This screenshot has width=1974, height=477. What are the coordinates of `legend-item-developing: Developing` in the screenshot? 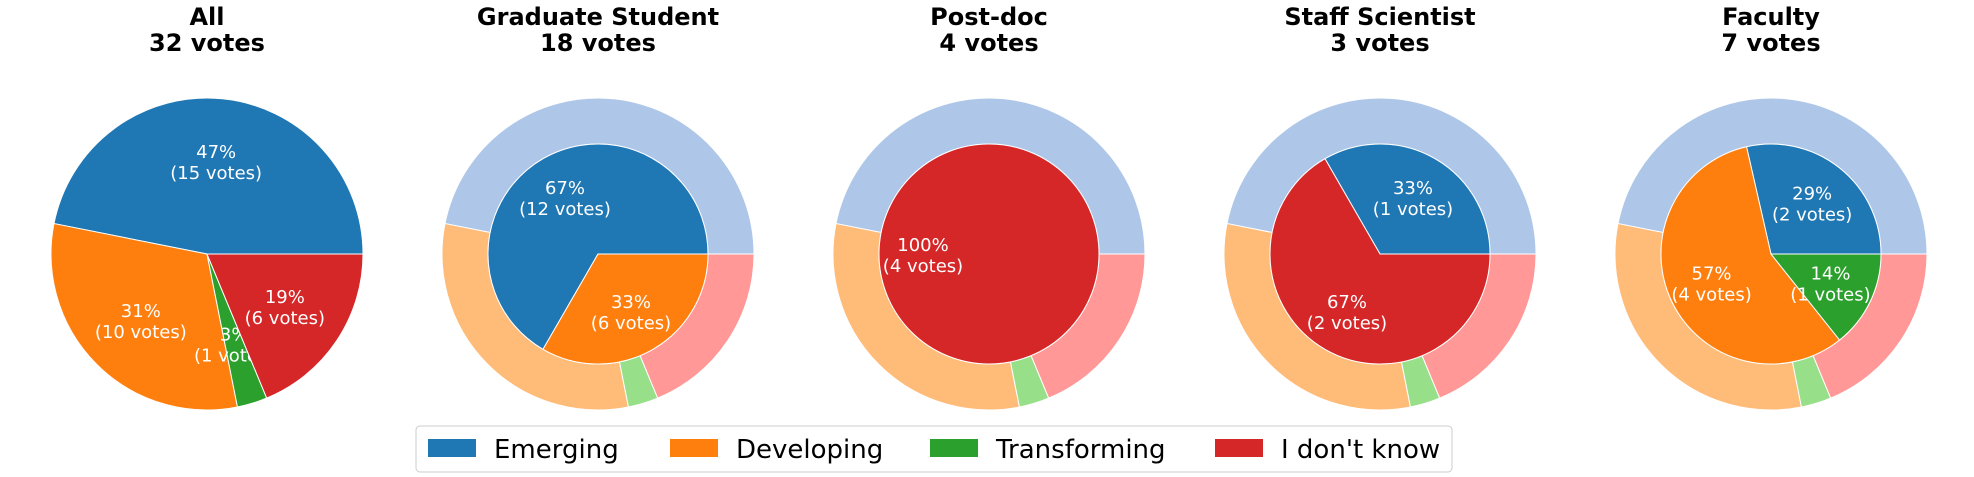 It's located at (776, 450).